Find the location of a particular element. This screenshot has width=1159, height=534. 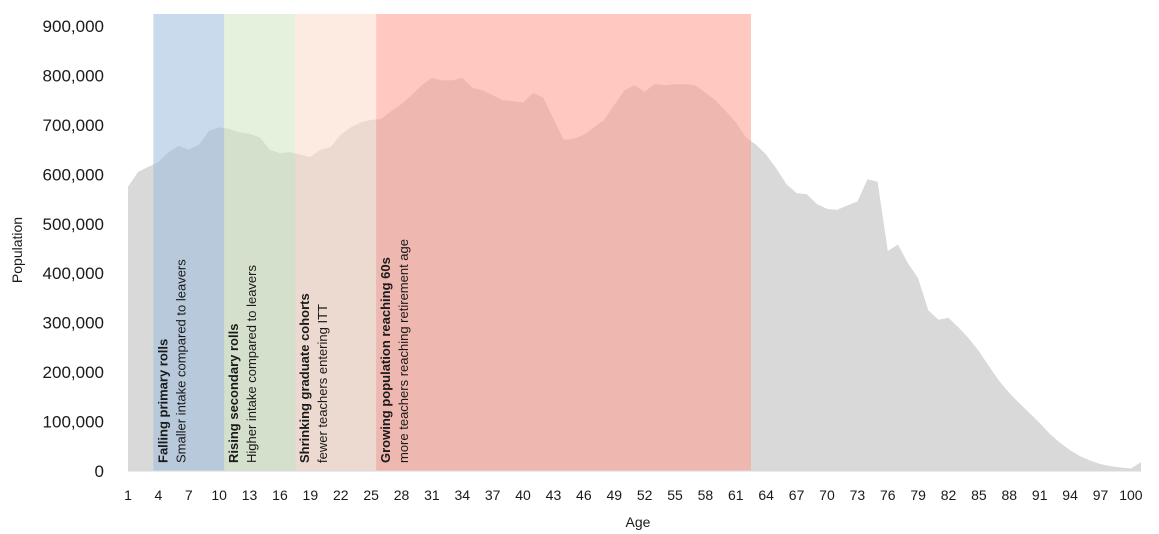

y-tick-label: 500,000 is located at coordinates (73, 224).